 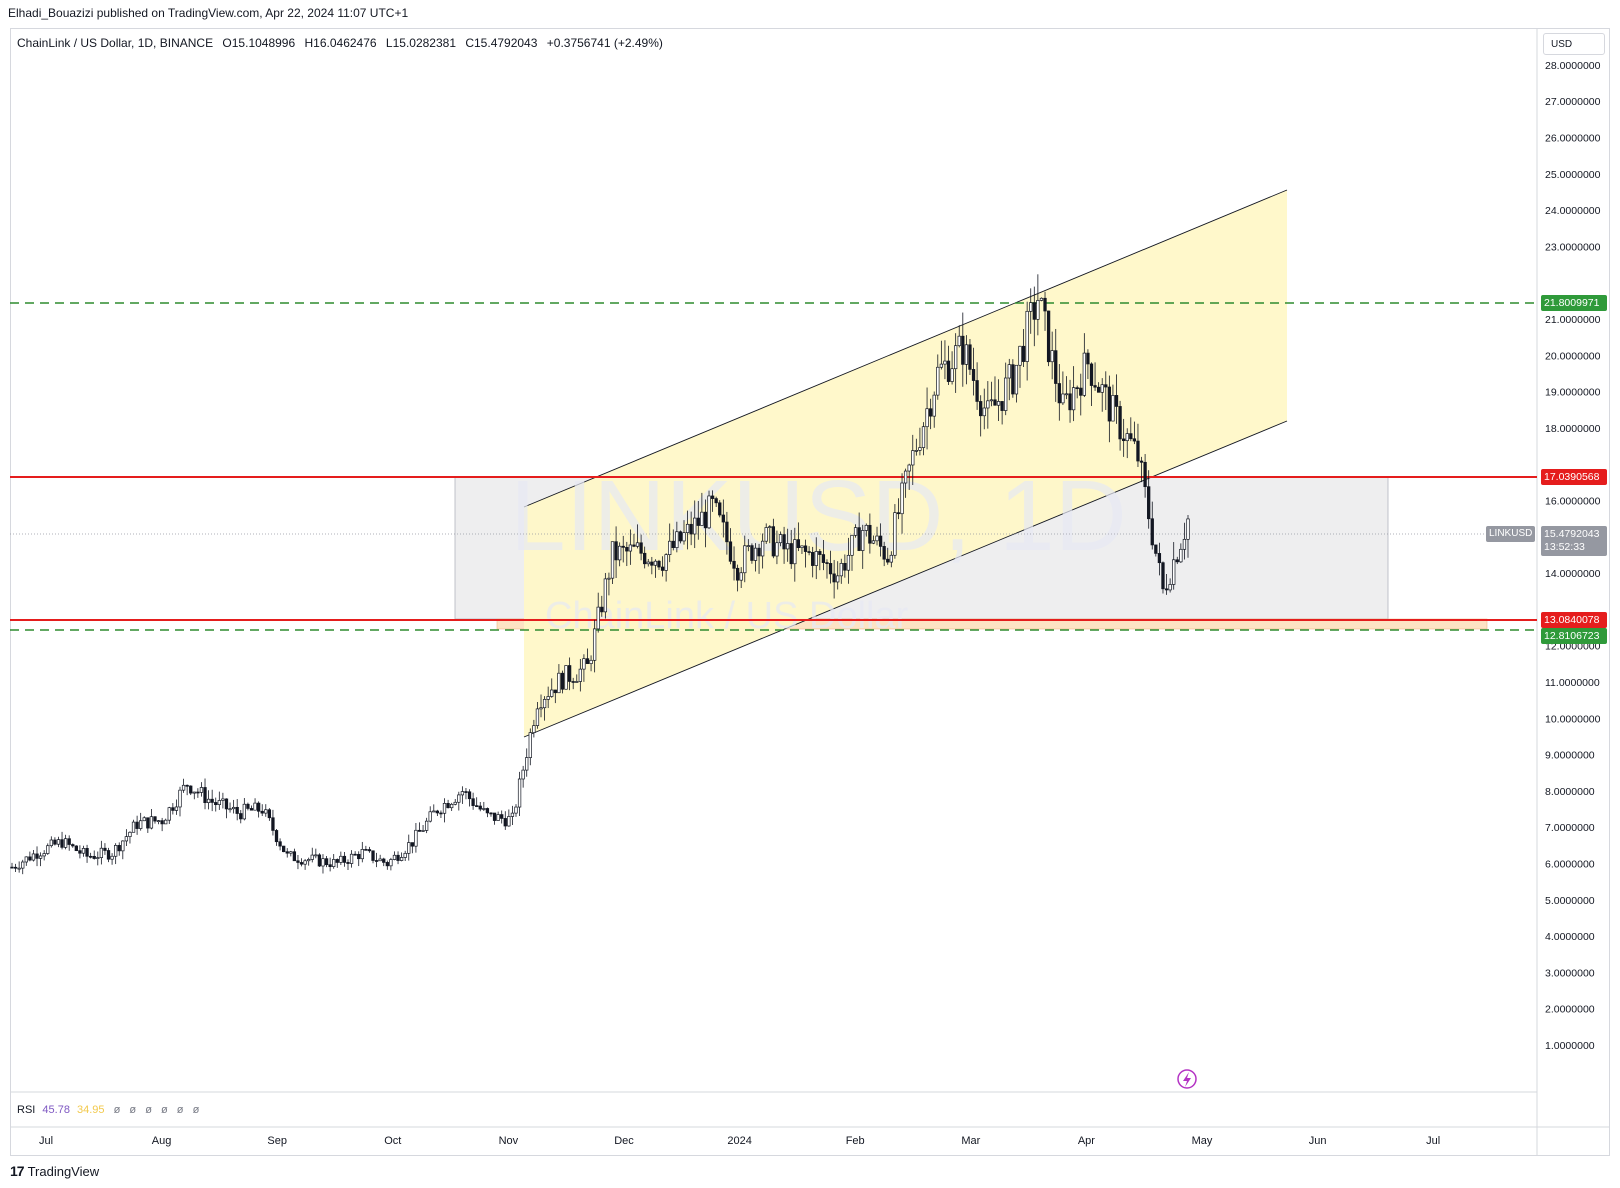 I want to click on rsi-legend: RSI 45.78 34.95 ø ø ø ø ø ø, so click(x=108, y=1110).